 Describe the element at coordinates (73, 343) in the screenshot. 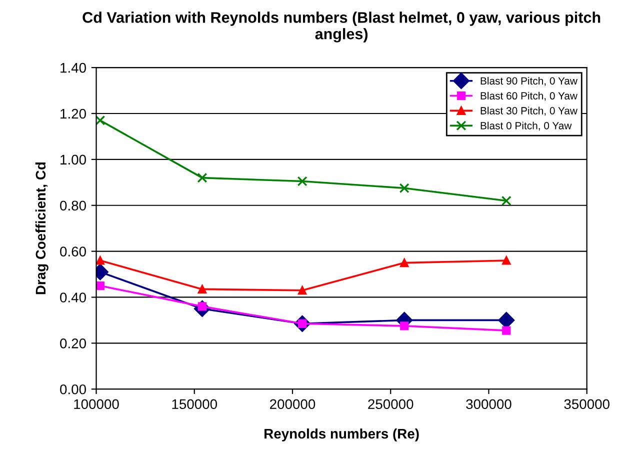

I see `y-tick-label: 0.20` at that location.